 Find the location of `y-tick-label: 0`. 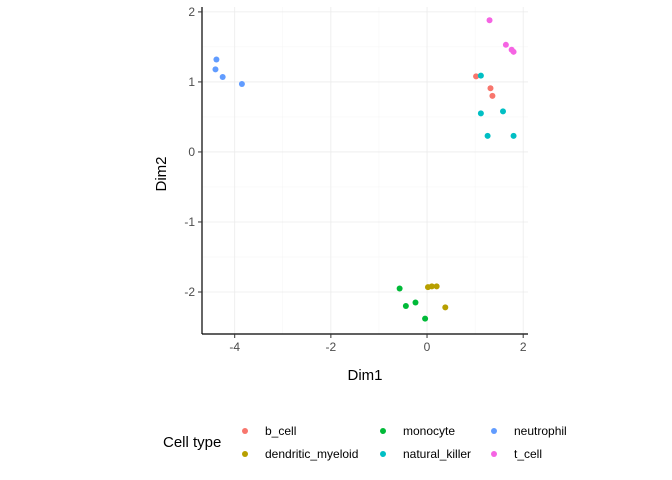

y-tick-label: 0 is located at coordinates (191, 152).